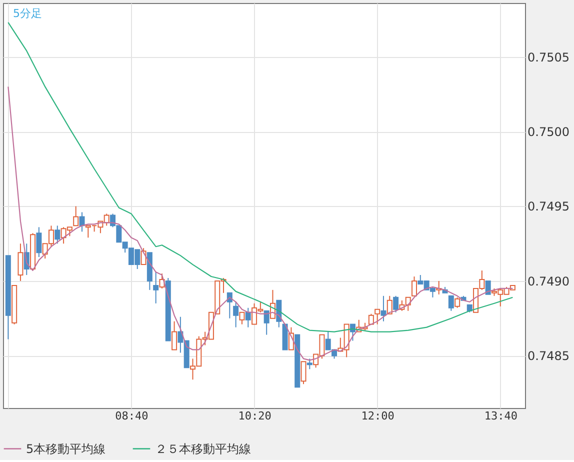  What do you see at coordinates (501, 416) in the screenshot?
I see `x-tick-label: 13:40` at bounding box center [501, 416].